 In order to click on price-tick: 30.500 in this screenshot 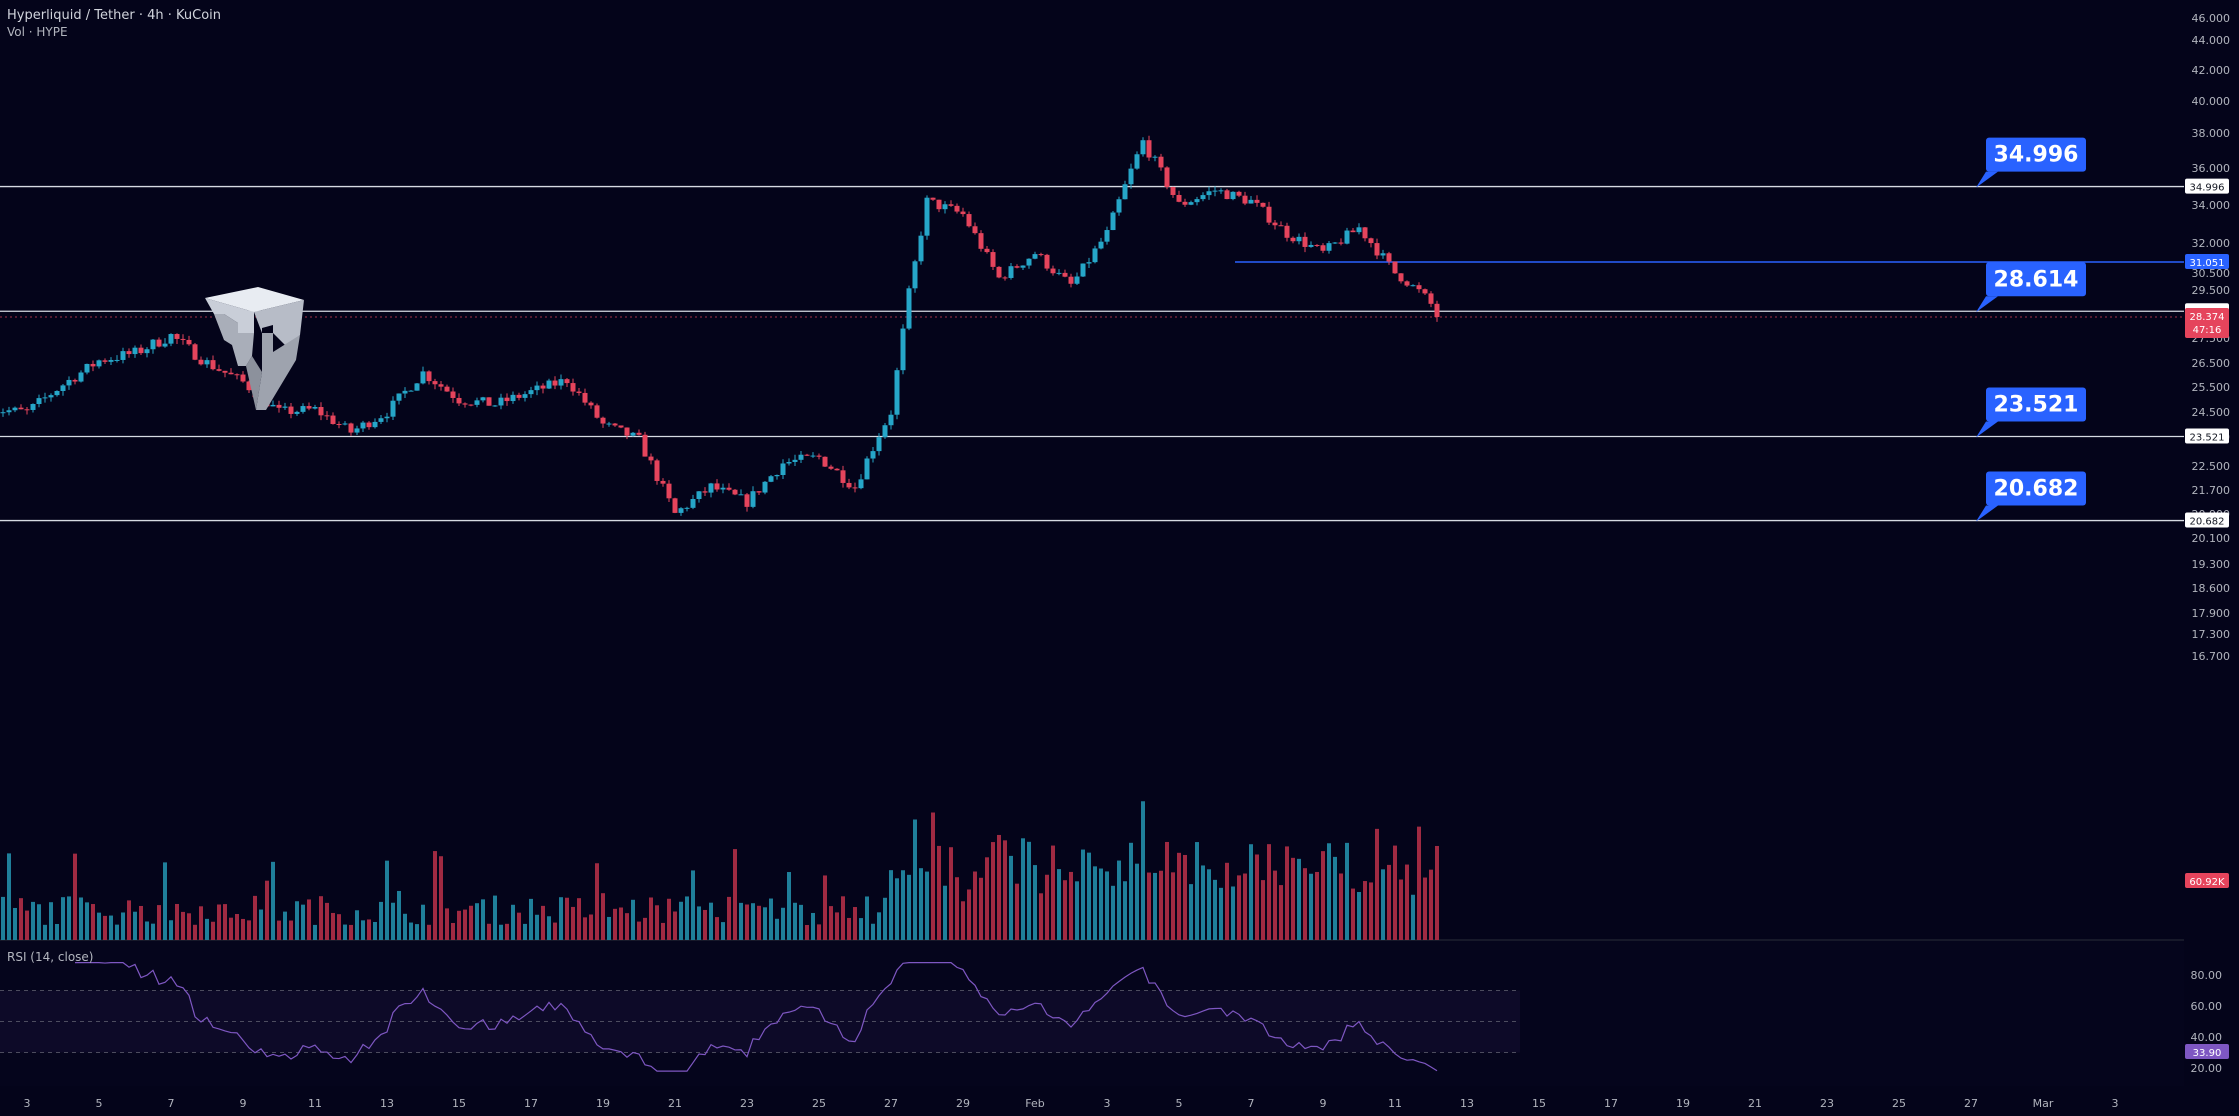, I will do `click(2211, 273)`.